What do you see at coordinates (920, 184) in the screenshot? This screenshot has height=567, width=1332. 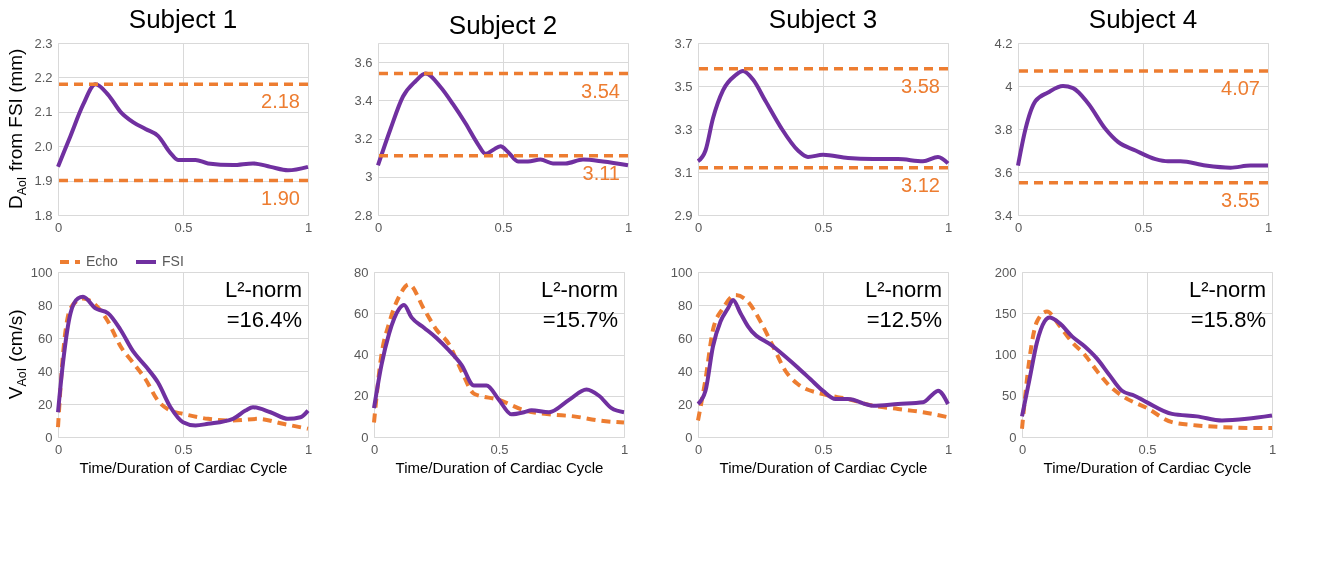 I see `ref-line-label: 3.12` at bounding box center [920, 184].